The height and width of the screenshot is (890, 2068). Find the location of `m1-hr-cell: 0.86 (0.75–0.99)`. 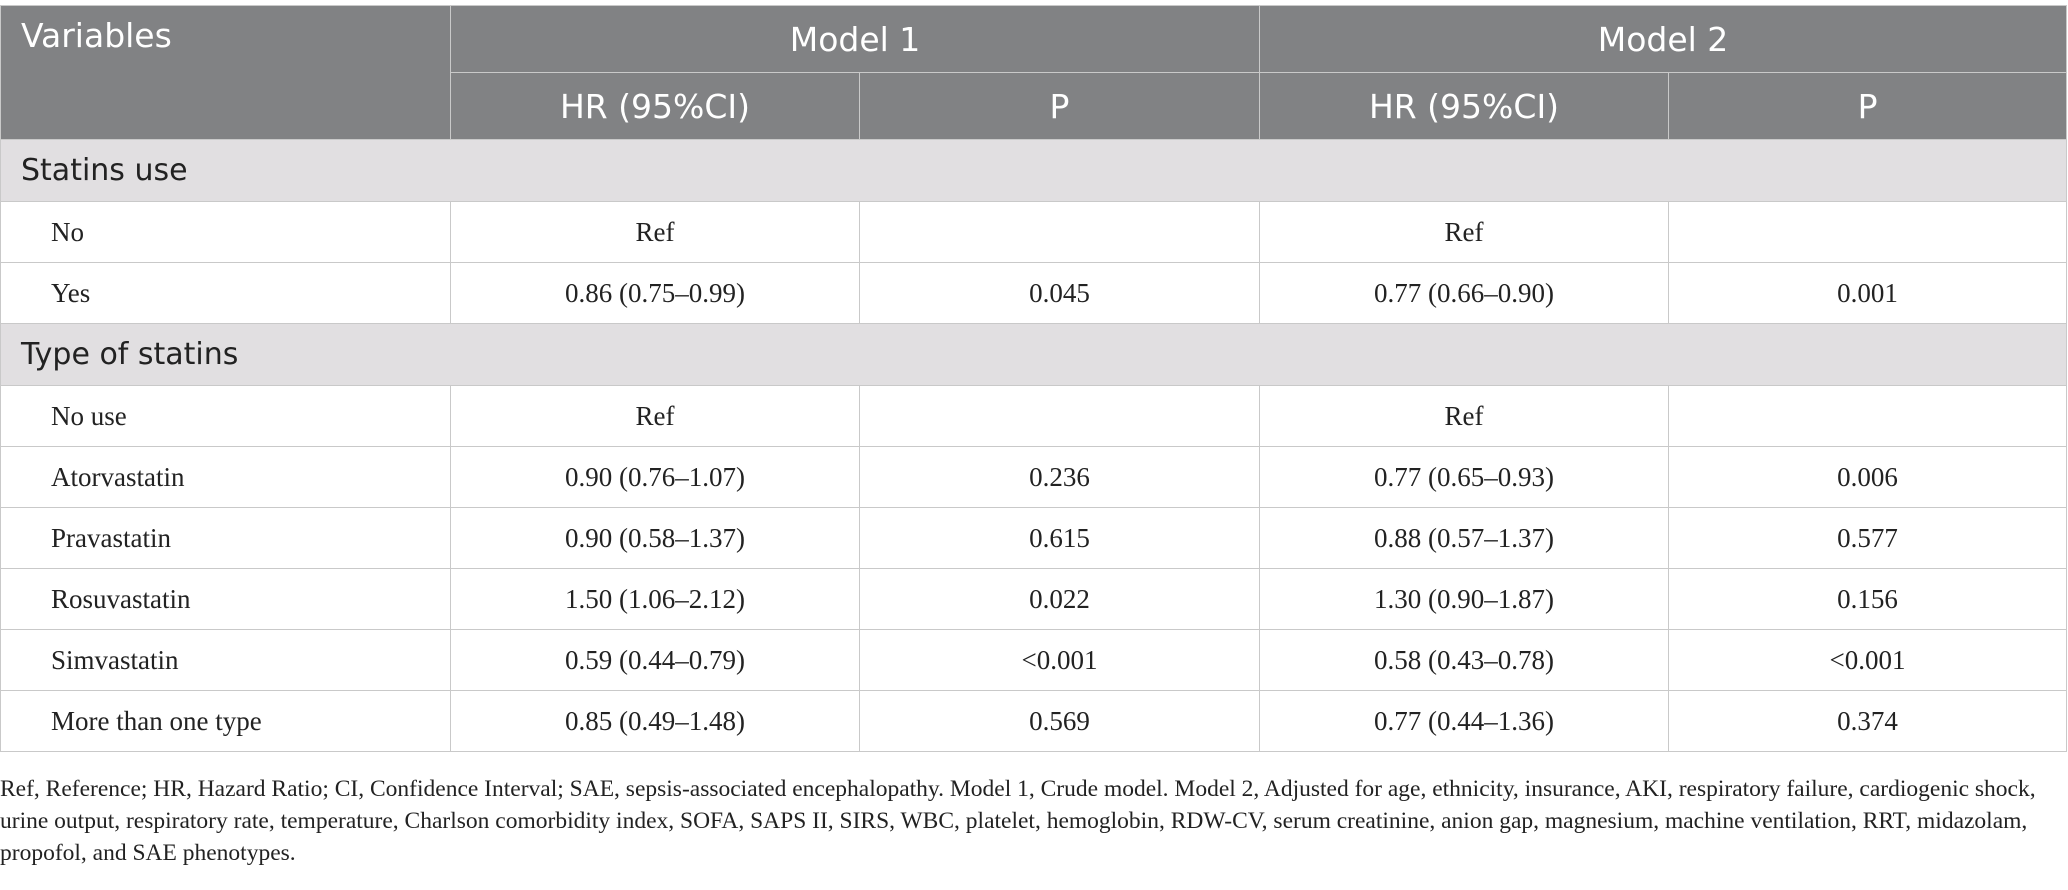

m1-hr-cell: 0.86 (0.75–0.99) is located at coordinates (655, 293).